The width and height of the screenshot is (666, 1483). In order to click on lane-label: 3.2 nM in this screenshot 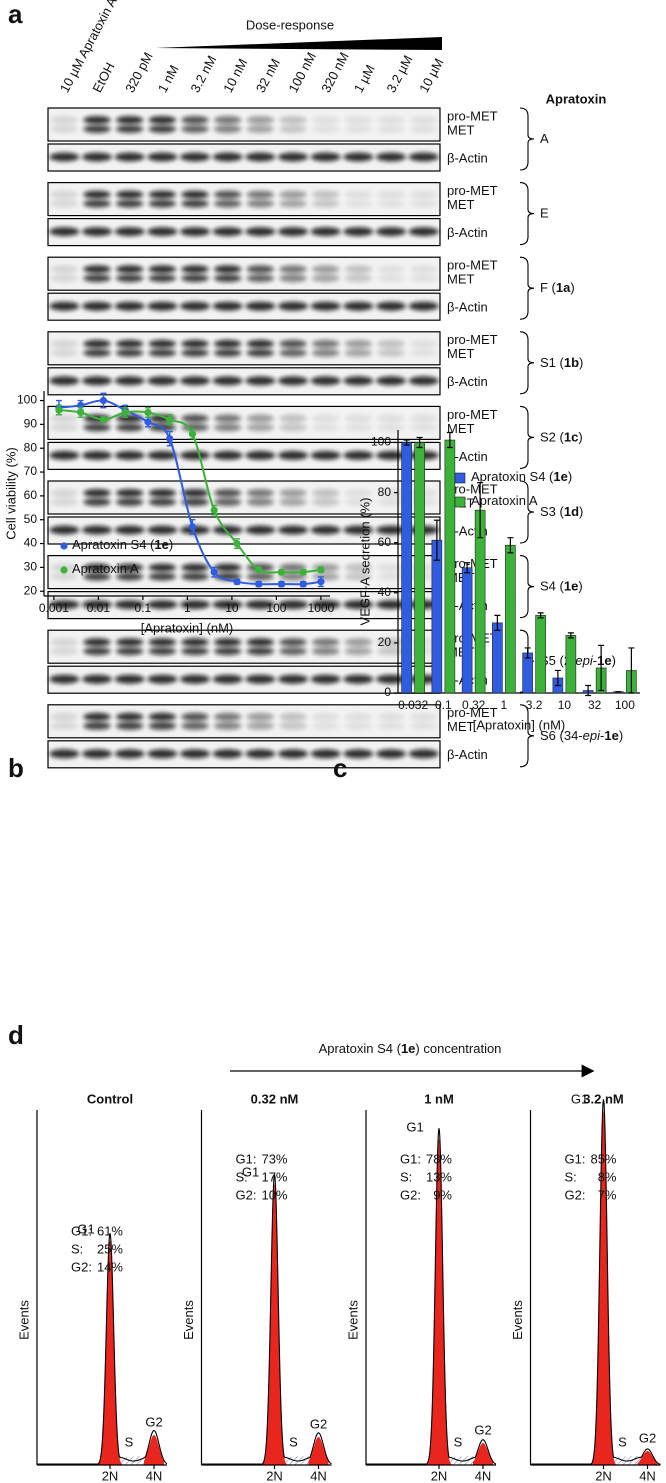, I will do `click(203, 74)`.